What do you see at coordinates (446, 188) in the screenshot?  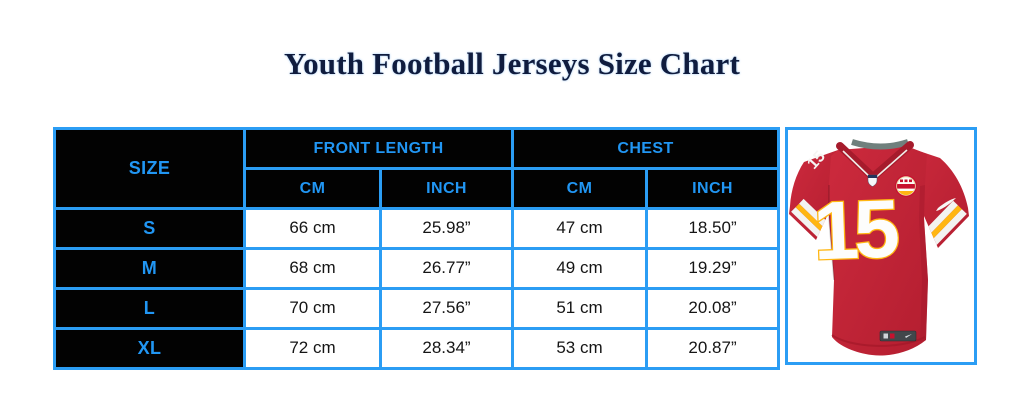 I see `subheader-front-inch: INCH` at bounding box center [446, 188].